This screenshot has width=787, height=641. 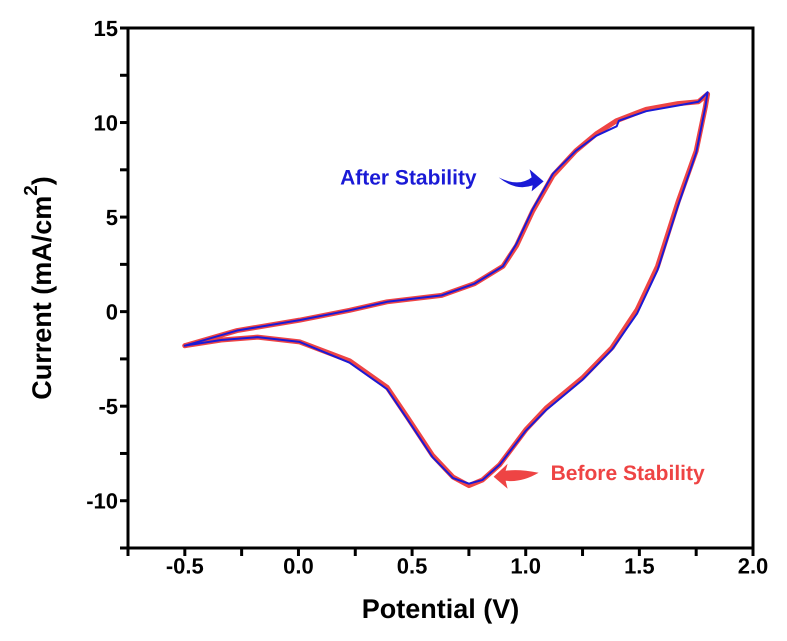 What do you see at coordinates (112, 311) in the screenshot?
I see `y-tick-label: 0` at bounding box center [112, 311].